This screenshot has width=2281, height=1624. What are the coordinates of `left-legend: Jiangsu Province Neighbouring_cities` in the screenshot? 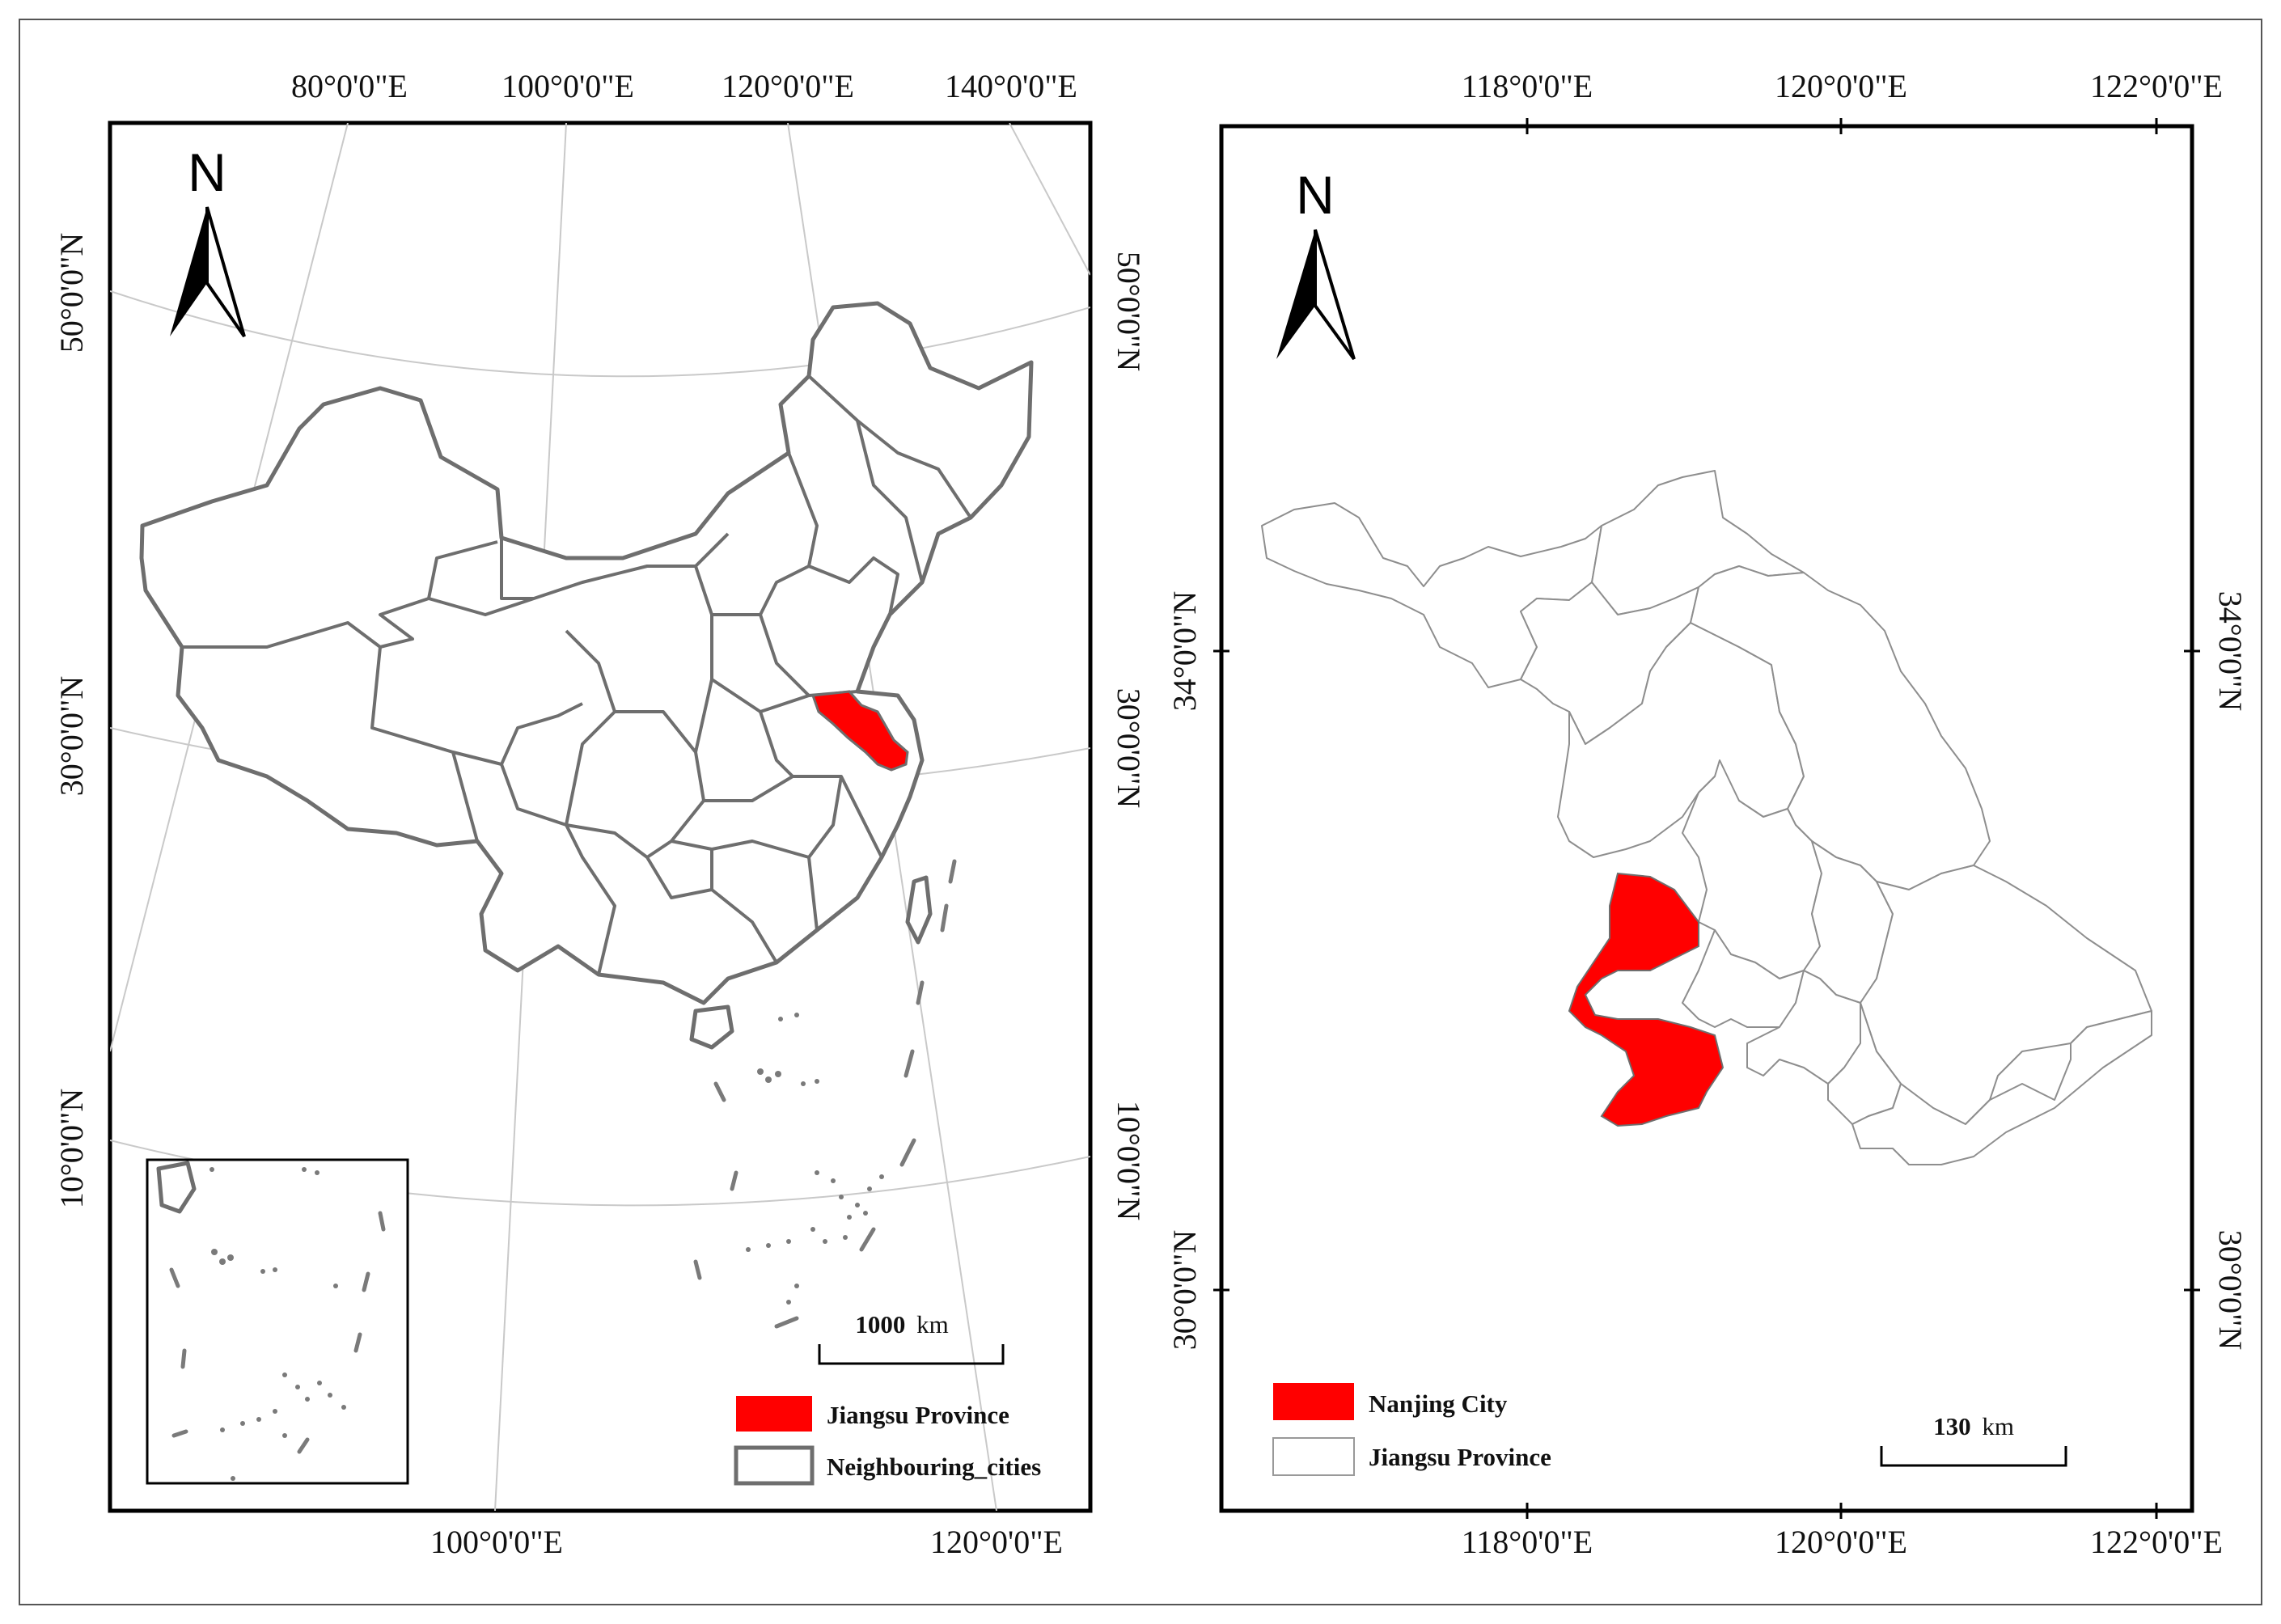 It's located at (887, 1441).